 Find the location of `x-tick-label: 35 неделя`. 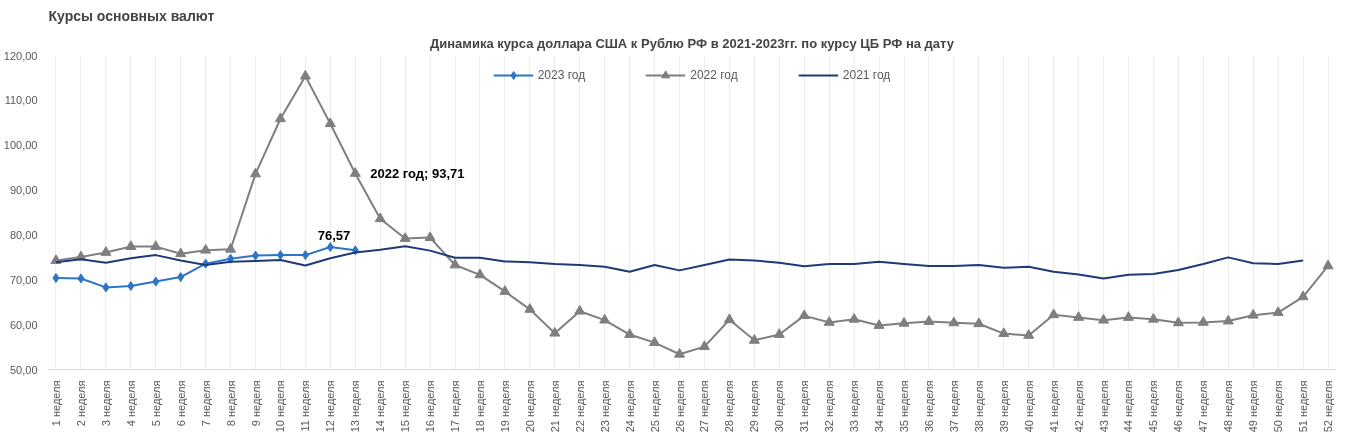

x-tick-label: 35 неделя is located at coordinates (904, 406).